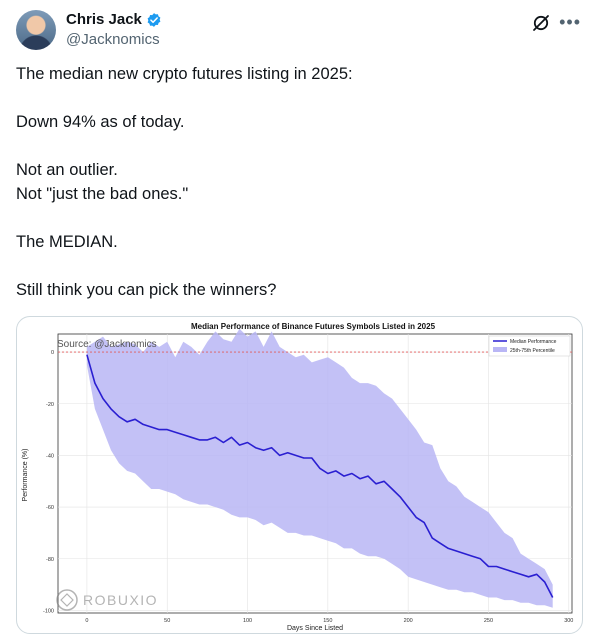 The image size is (597, 638). Describe the element at coordinates (67, 170) in the screenshot. I see `tweet-line: Not an outlier.` at that location.